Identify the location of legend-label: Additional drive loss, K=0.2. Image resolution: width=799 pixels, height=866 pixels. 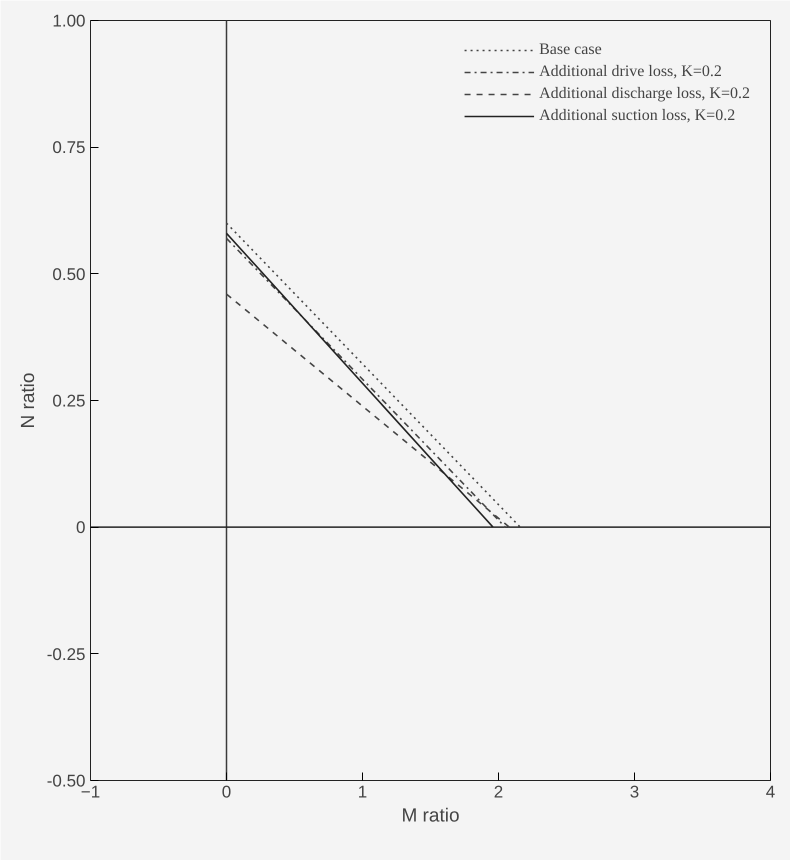
(630, 72).